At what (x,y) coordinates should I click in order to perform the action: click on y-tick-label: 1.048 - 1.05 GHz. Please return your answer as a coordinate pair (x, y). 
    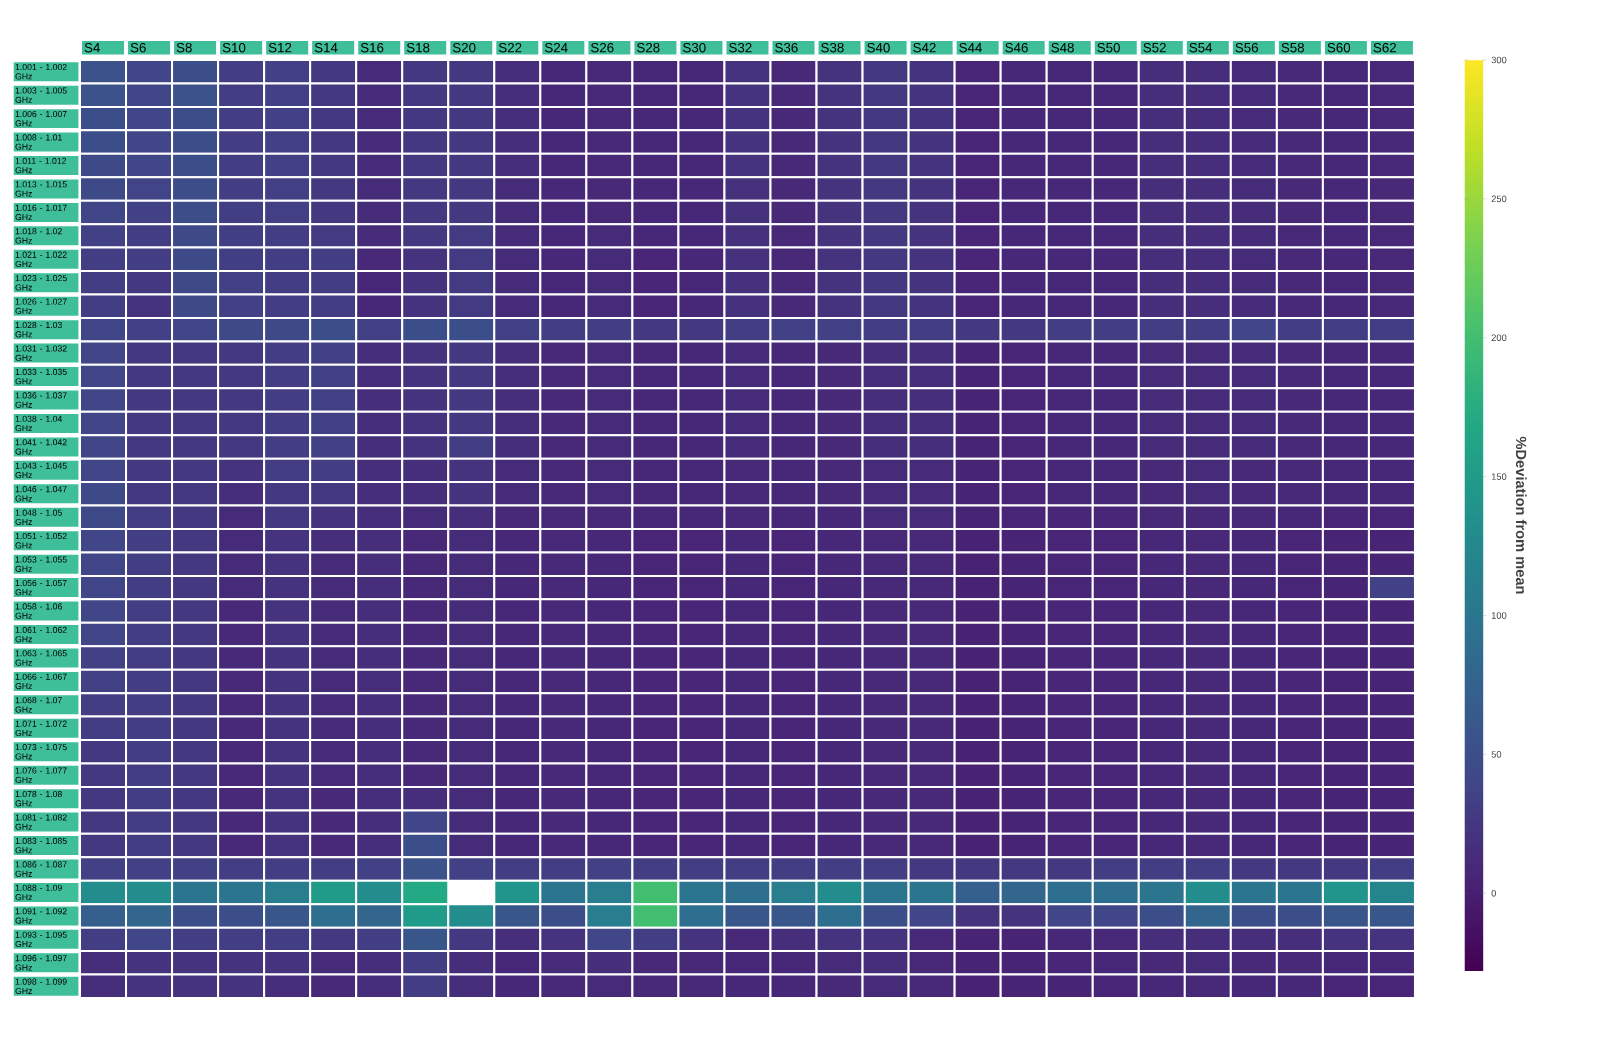
    Looking at the image, I should click on (38, 517).